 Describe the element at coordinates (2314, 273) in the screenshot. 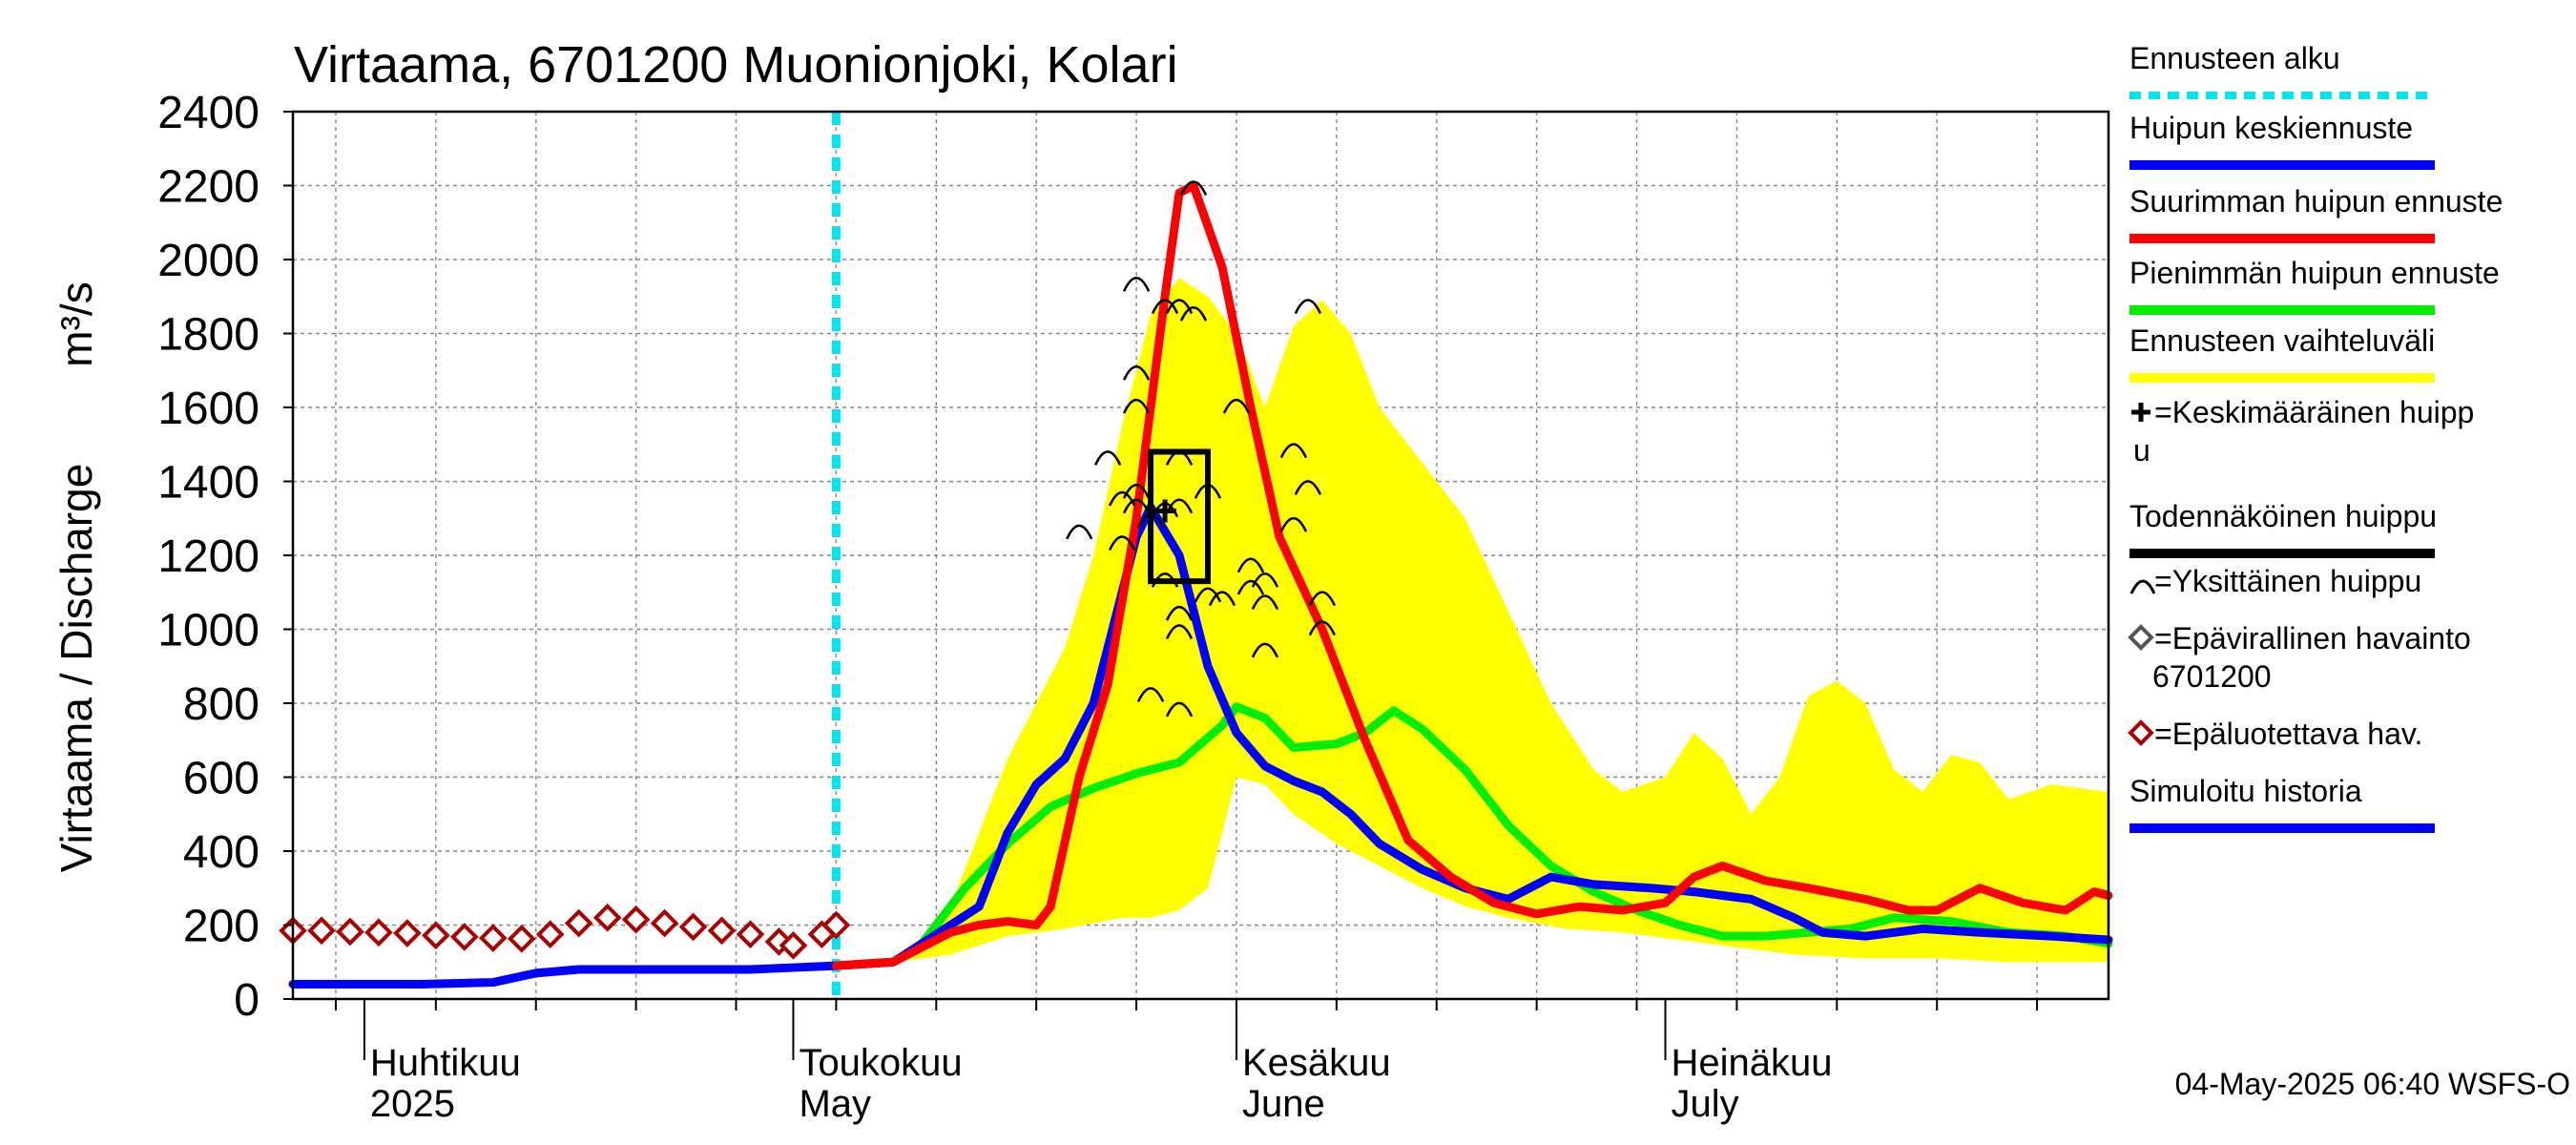

I see `legend-label: Pienimmän huipun ennuste` at that location.